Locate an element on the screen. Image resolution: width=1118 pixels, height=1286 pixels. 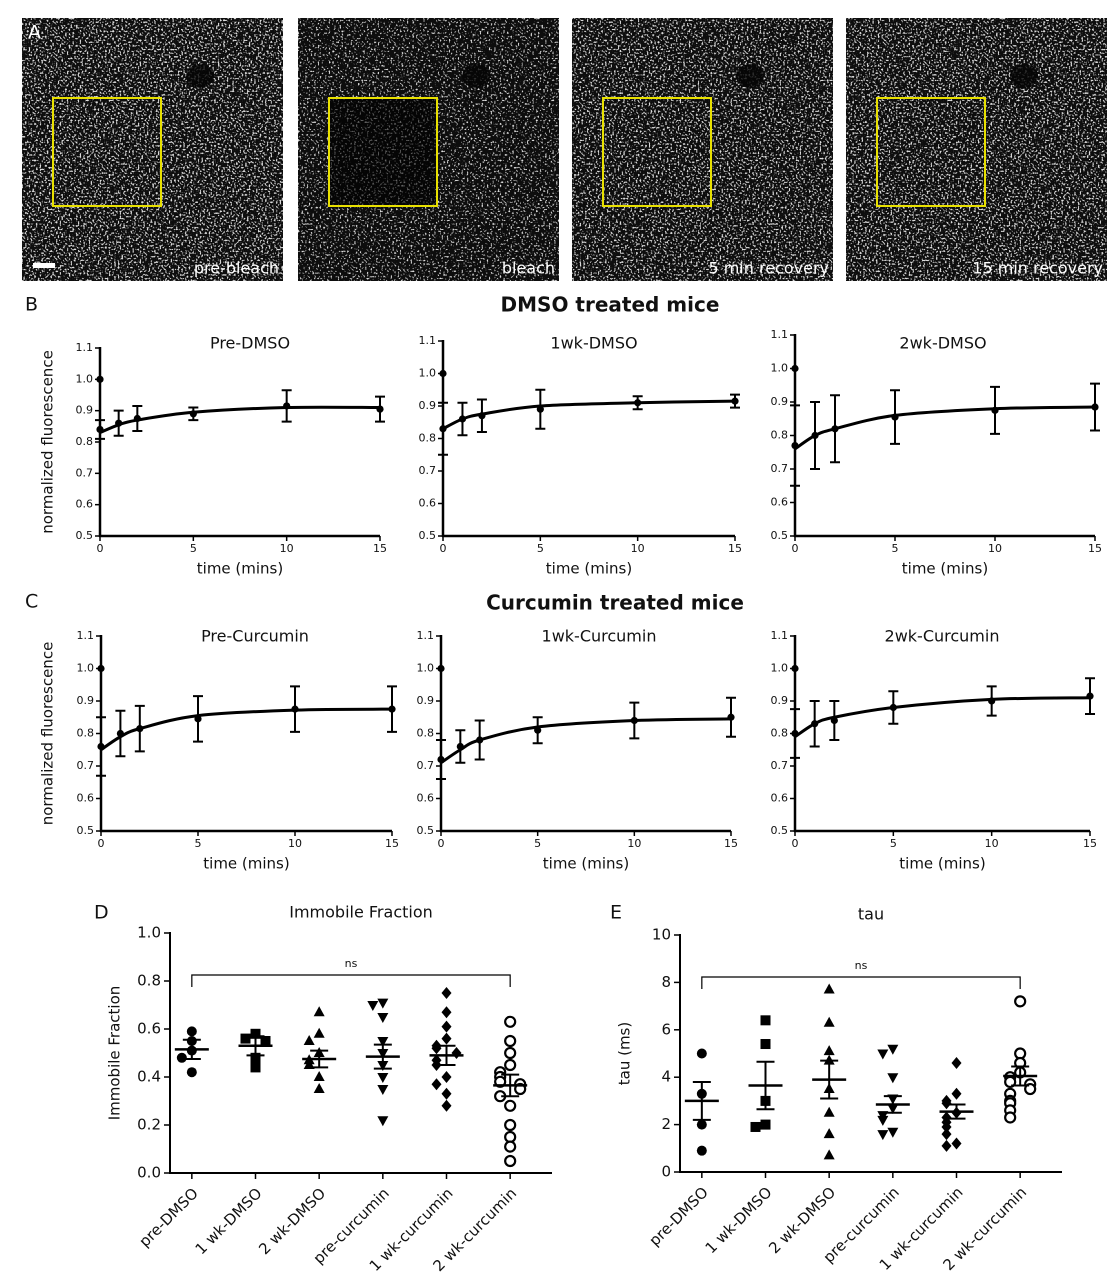
fit-curve is located at coordinates (942, 717).